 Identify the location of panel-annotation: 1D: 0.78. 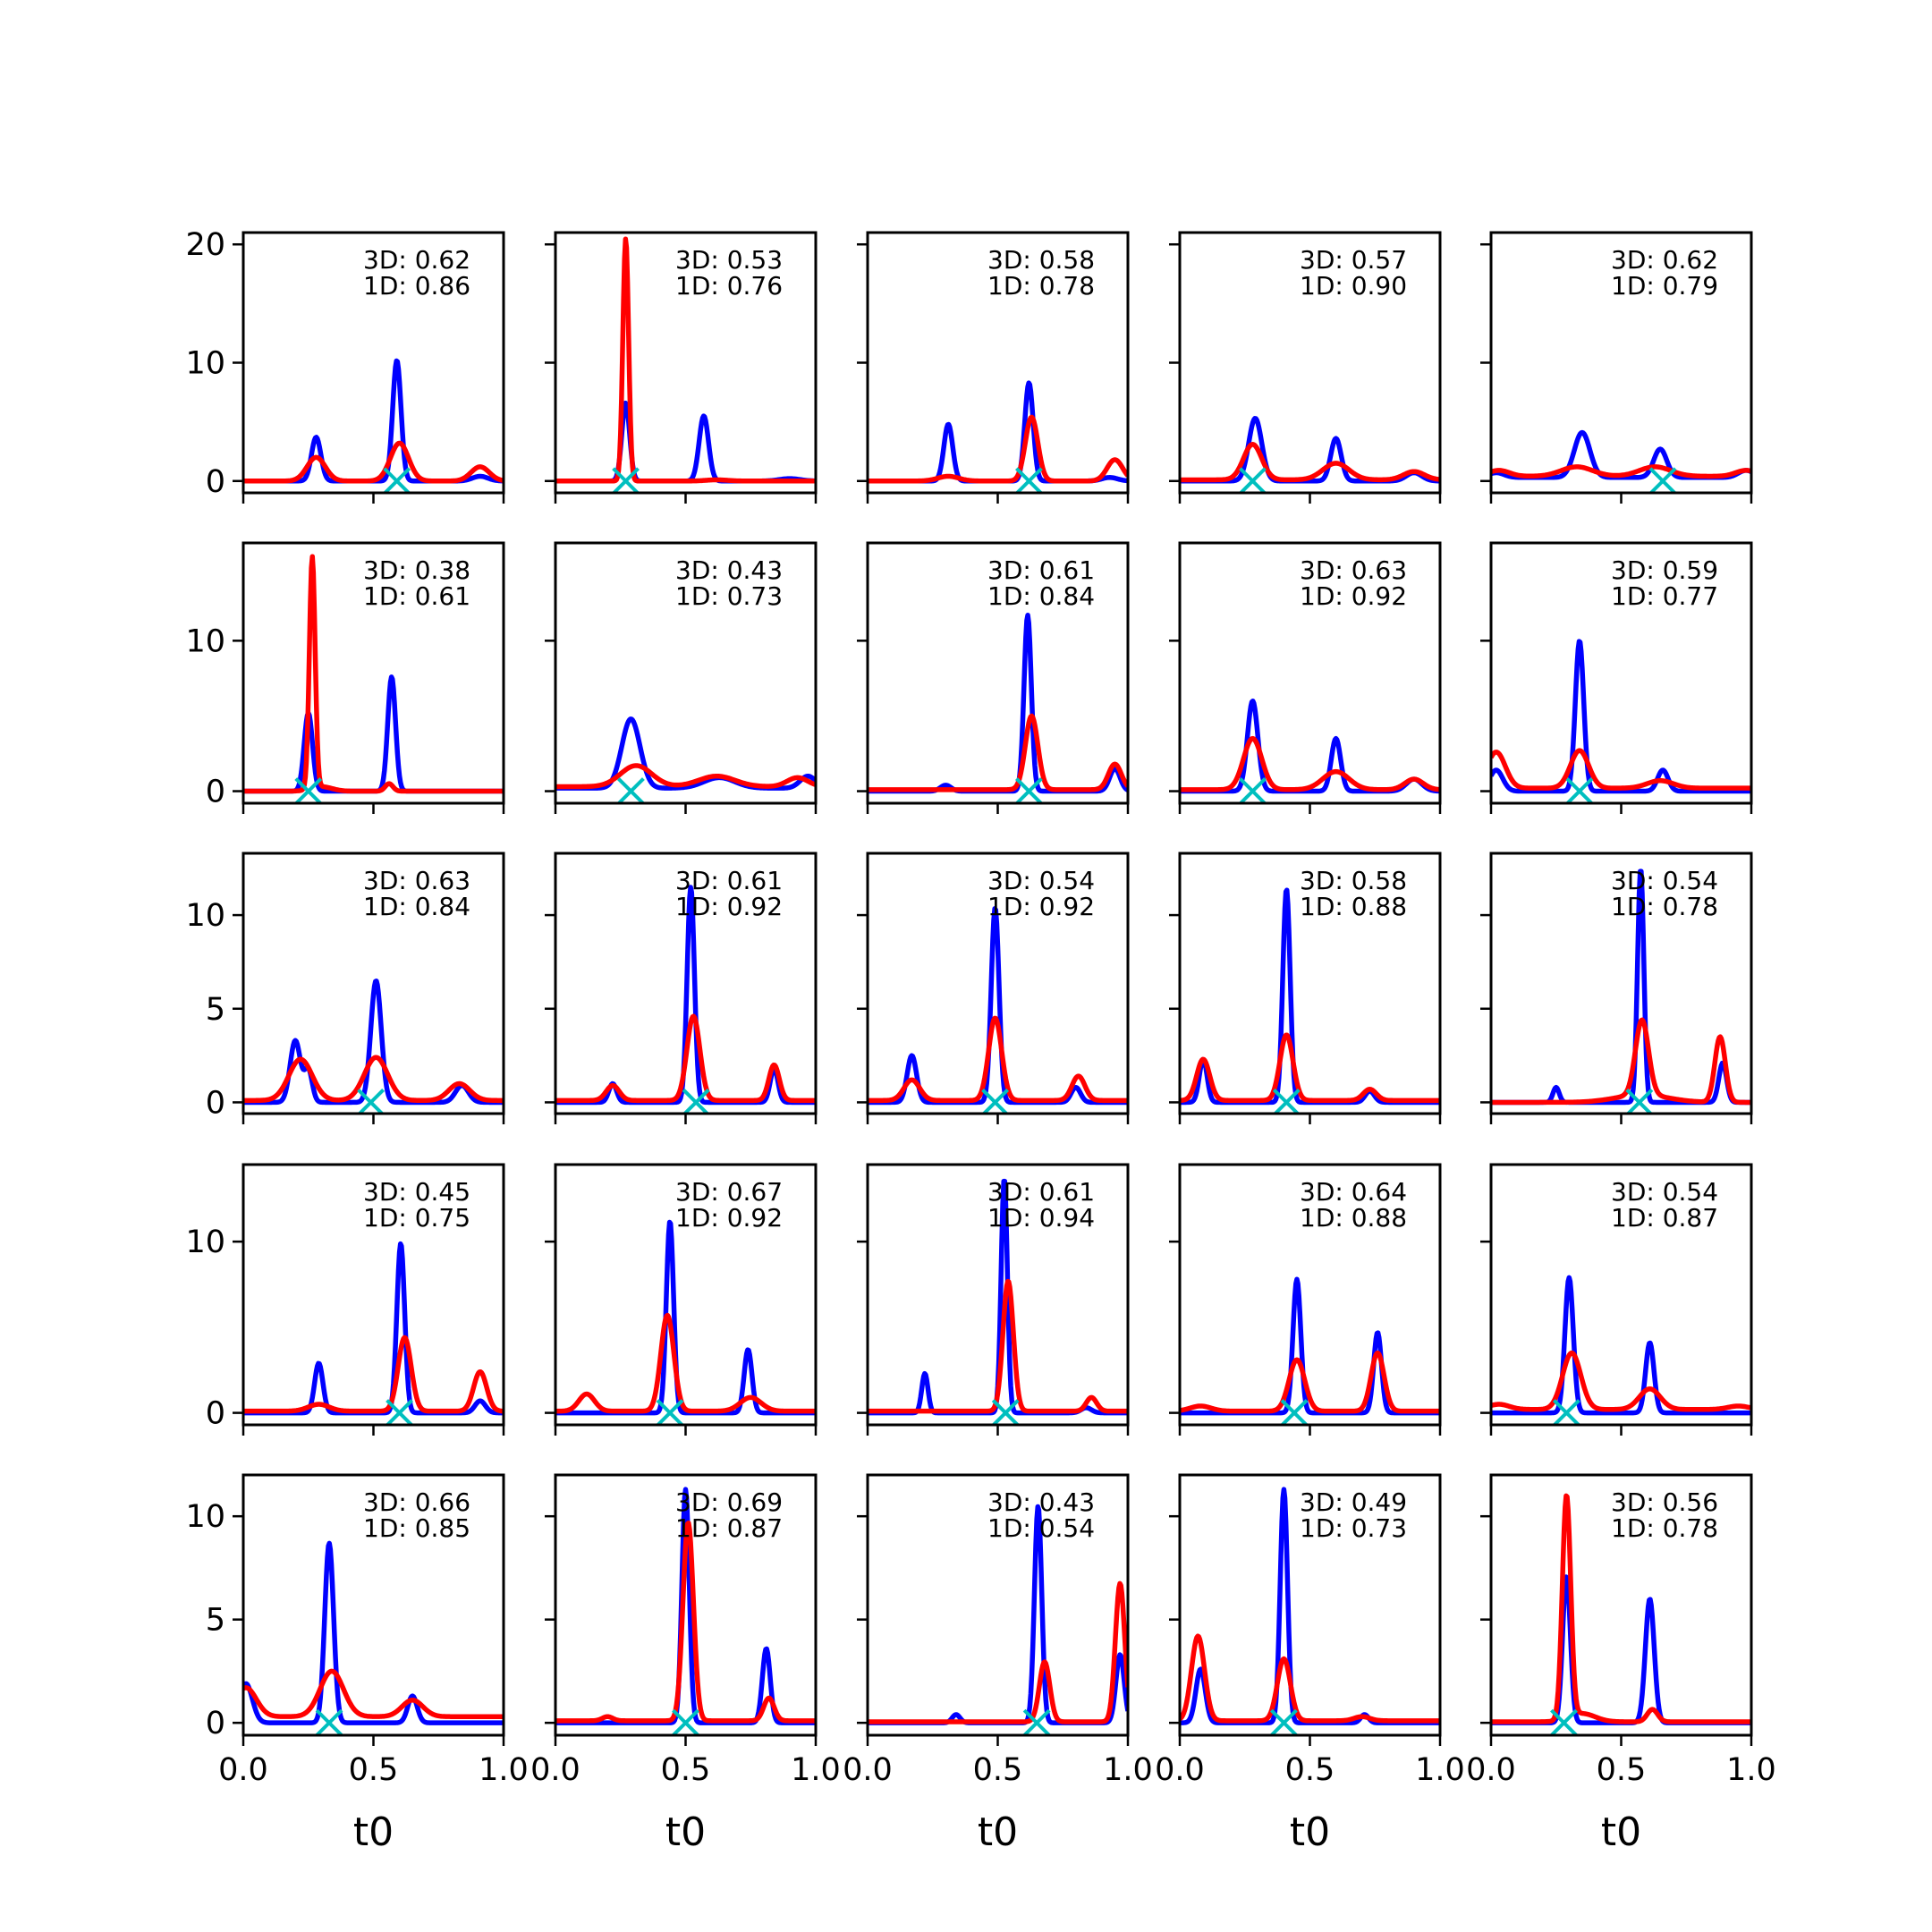
(1041, 286).